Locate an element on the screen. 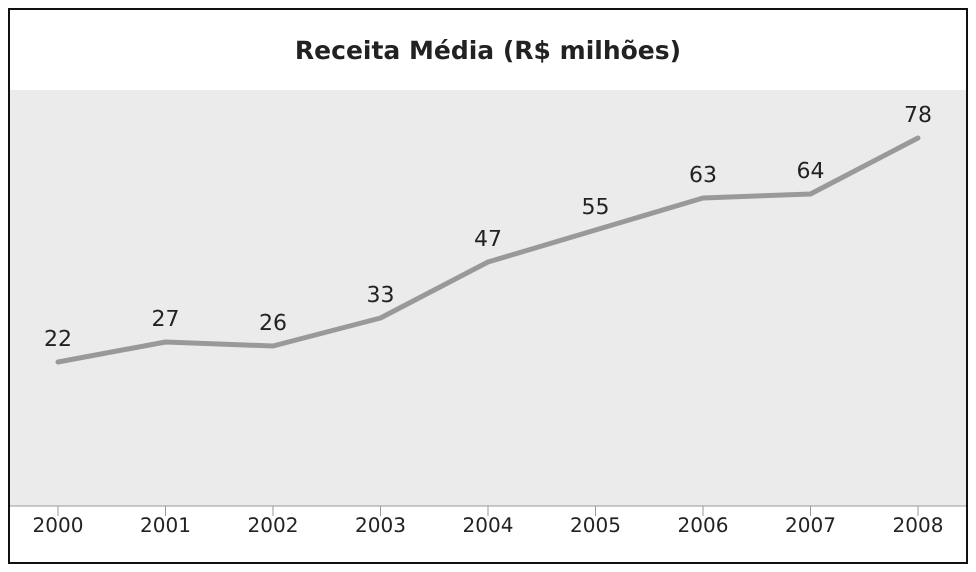  data-label: 27 is located at coordinates (166, 319).